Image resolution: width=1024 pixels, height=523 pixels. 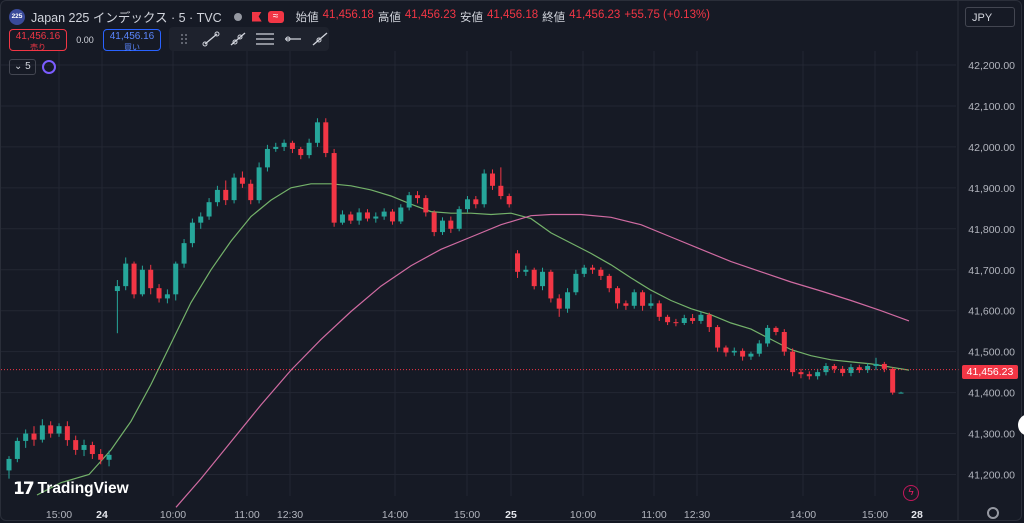 I want to click on close-value: 41,456.23, so click(x=595, y=14).